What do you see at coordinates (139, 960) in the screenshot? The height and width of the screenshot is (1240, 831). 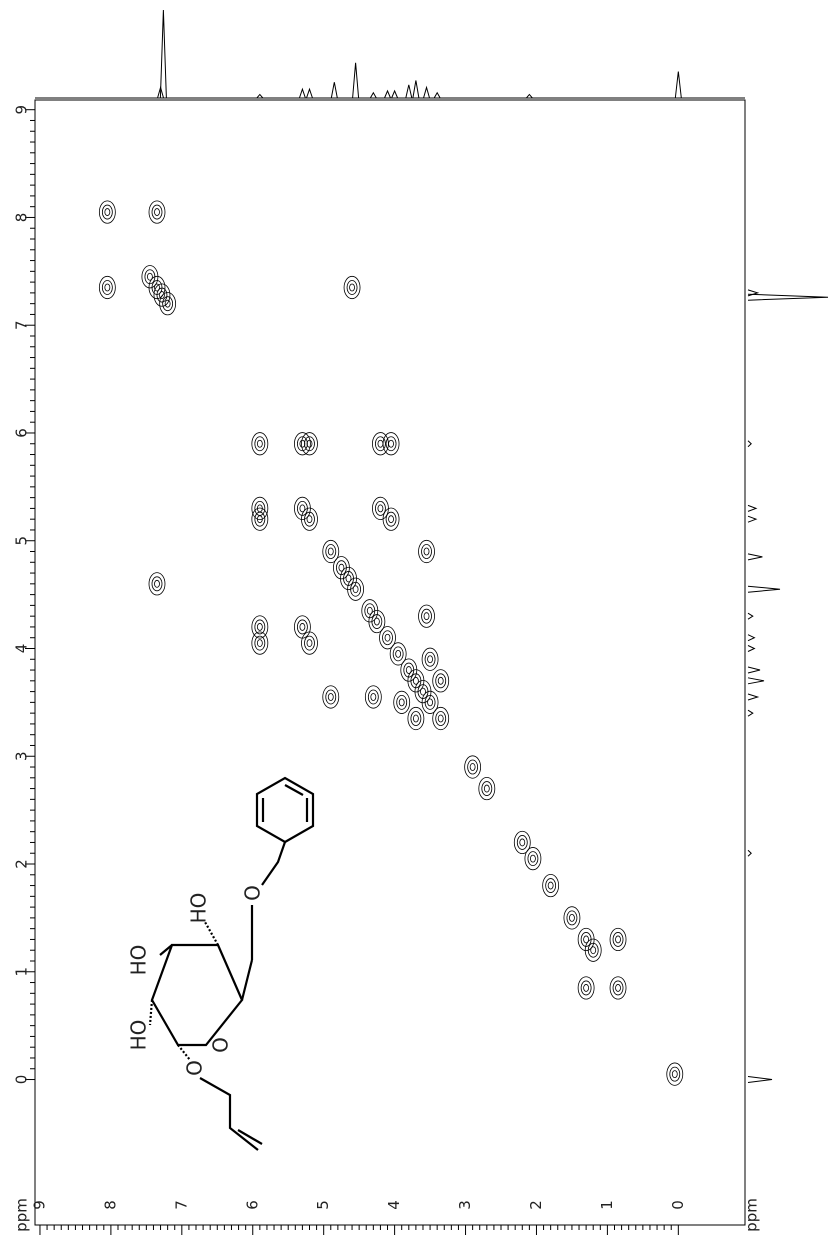 I see `structure-label: HO` at bounding box center [139, 960].